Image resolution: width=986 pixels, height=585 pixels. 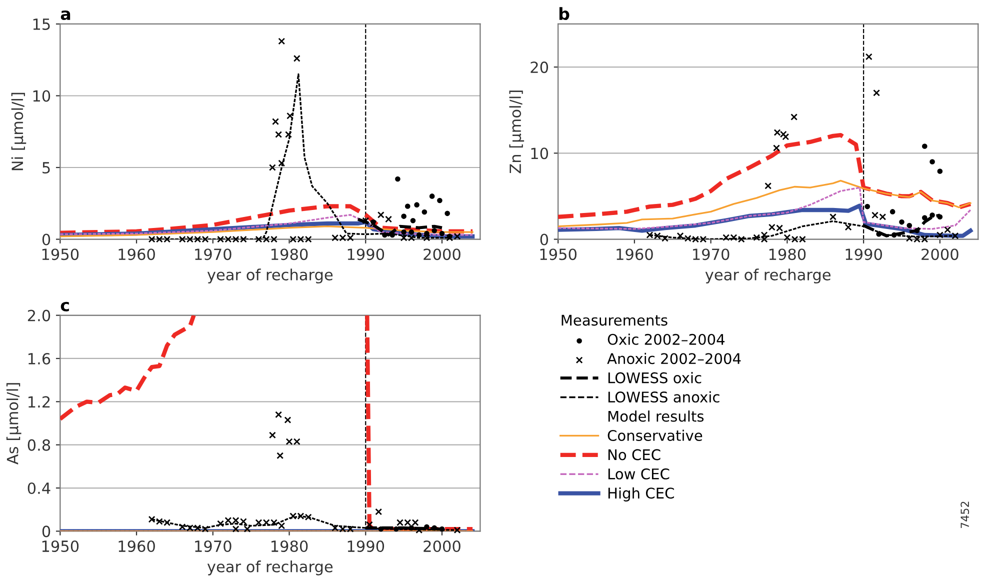 What do you see at coordinates (41, 24) in the screenshot?
I see `y-tick-label: 15` at bounding box center [41, 24].